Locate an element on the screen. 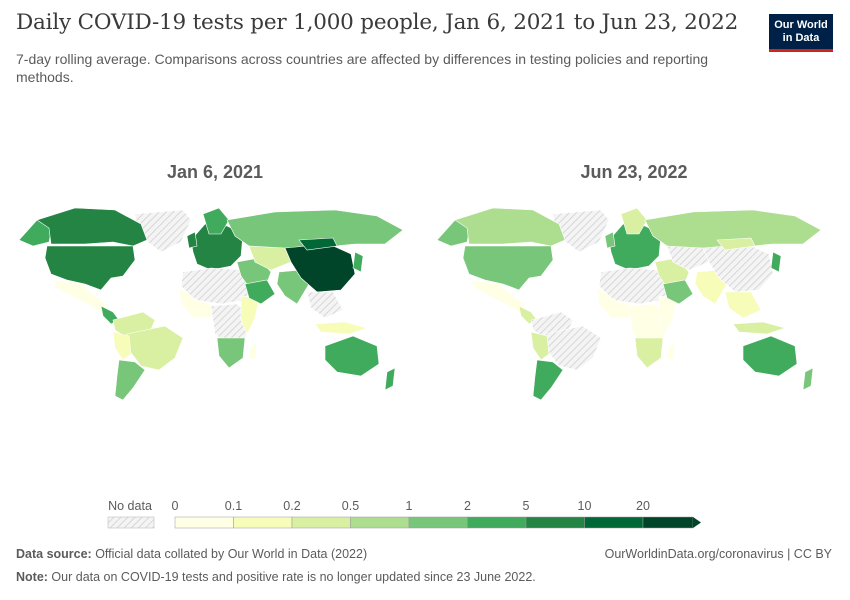 This screenshot has width=850, height=600. map-title-jan-2021: Jan 6, 2021 is located at coordinates (215, 172).